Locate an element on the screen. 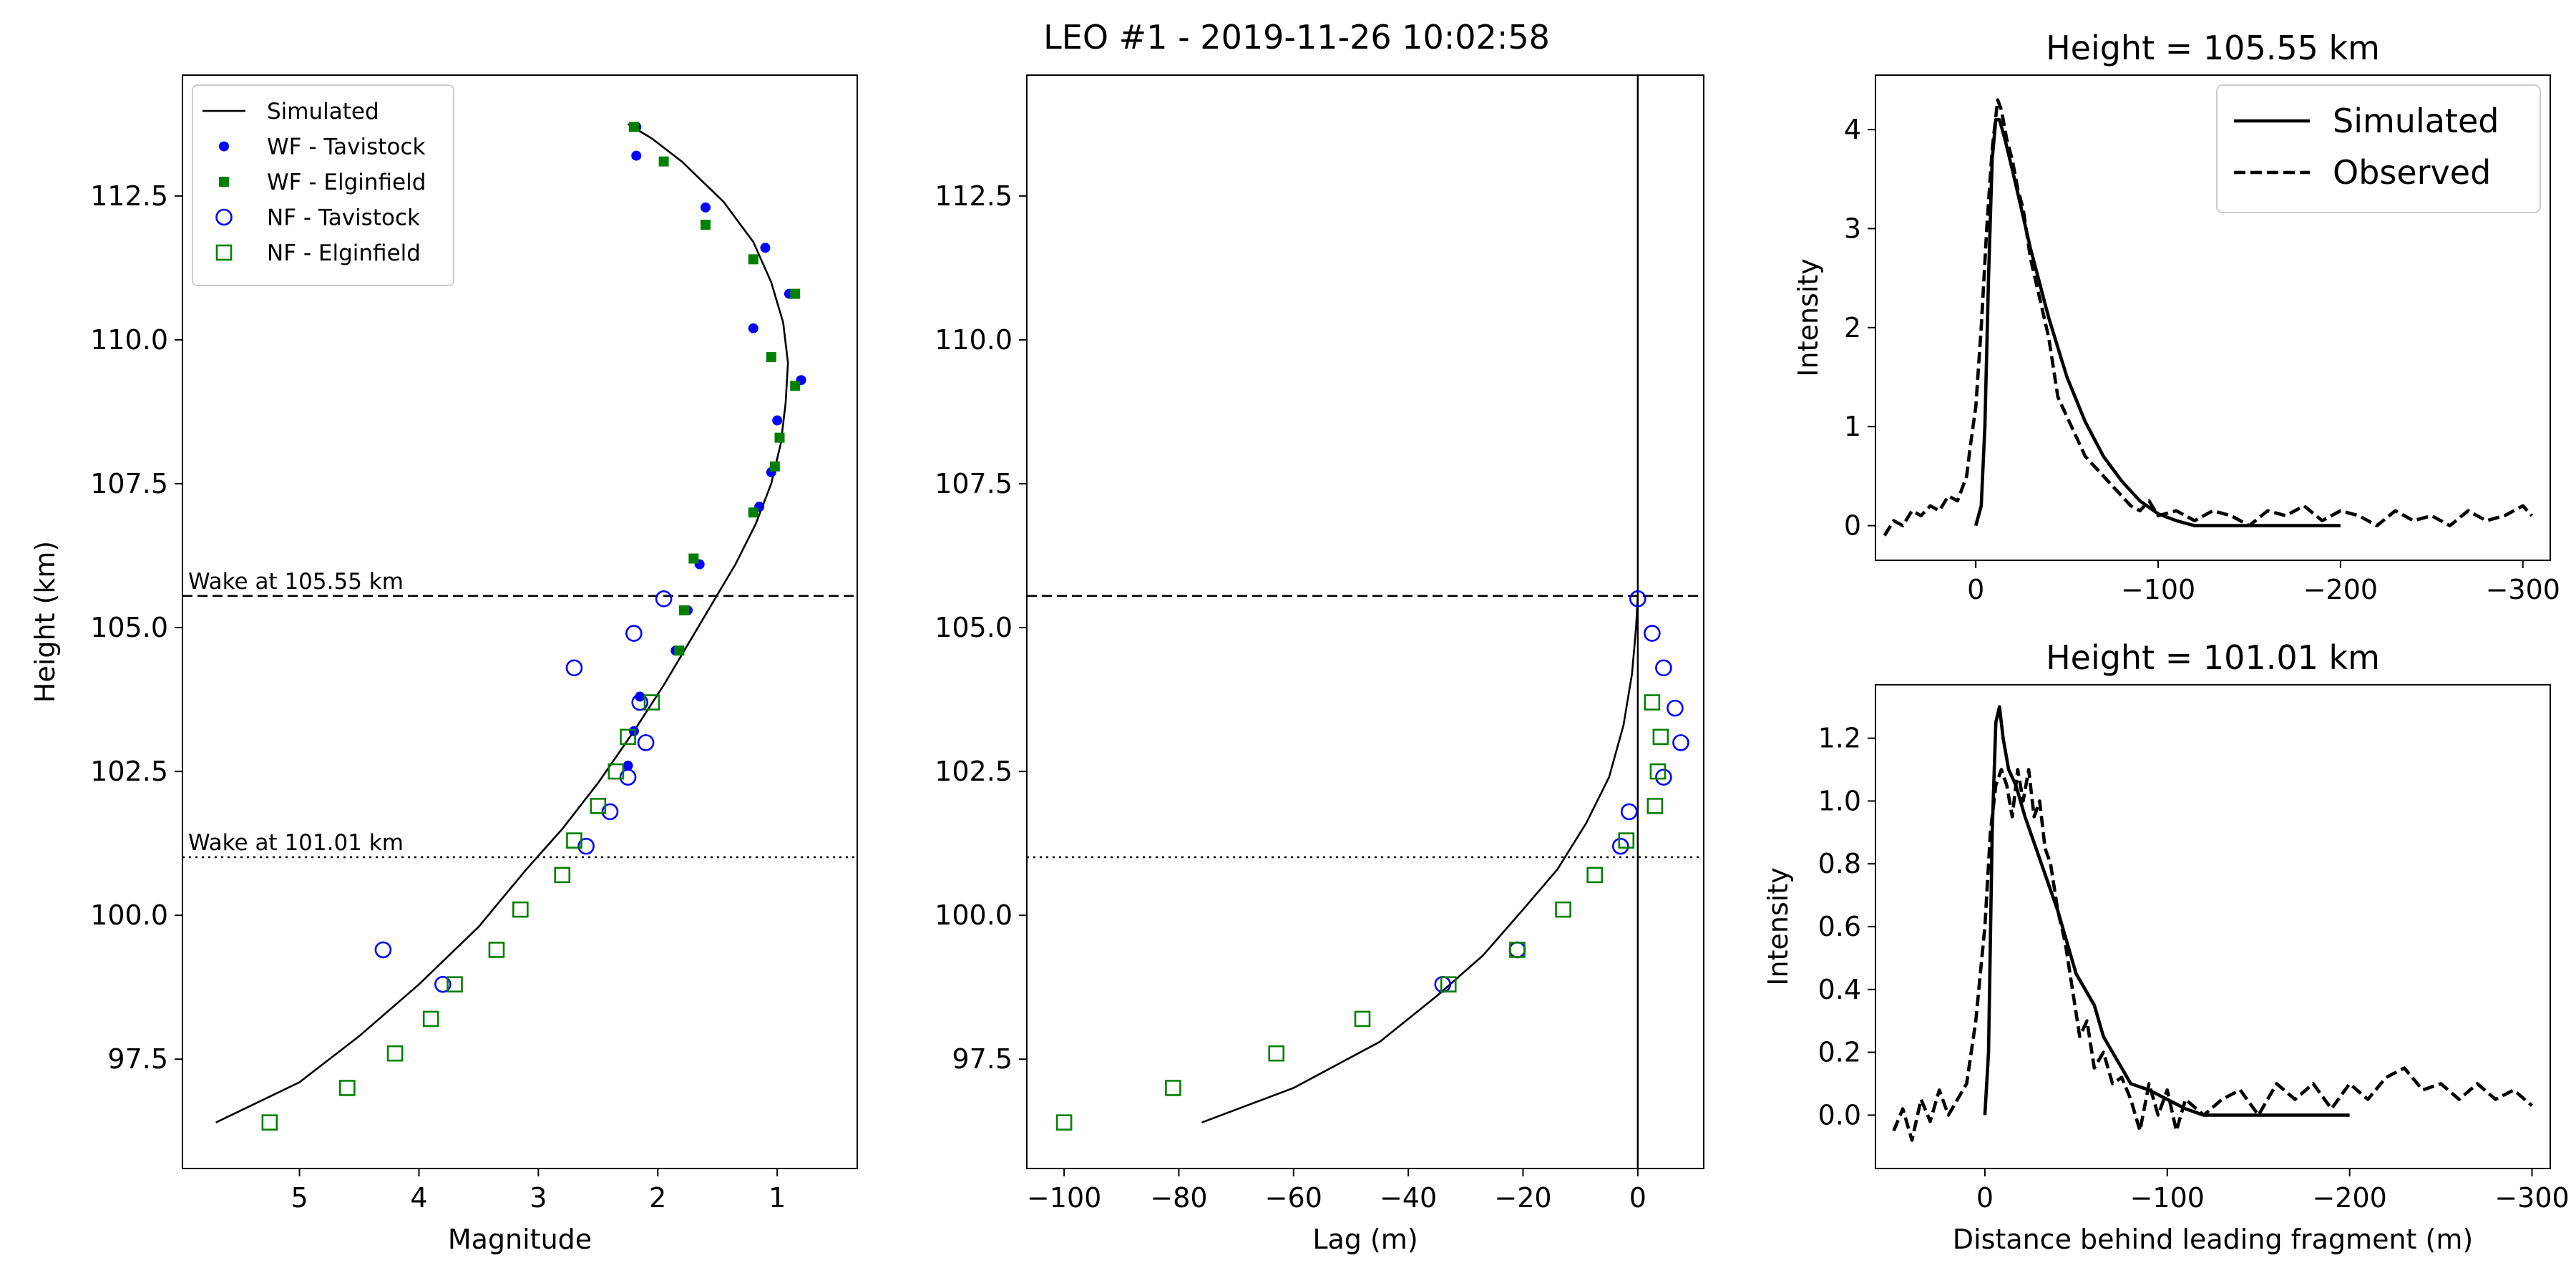 The width and height of the screenshot is (2576, 1288). mag-legend-box is located at coordinates (323, 185).